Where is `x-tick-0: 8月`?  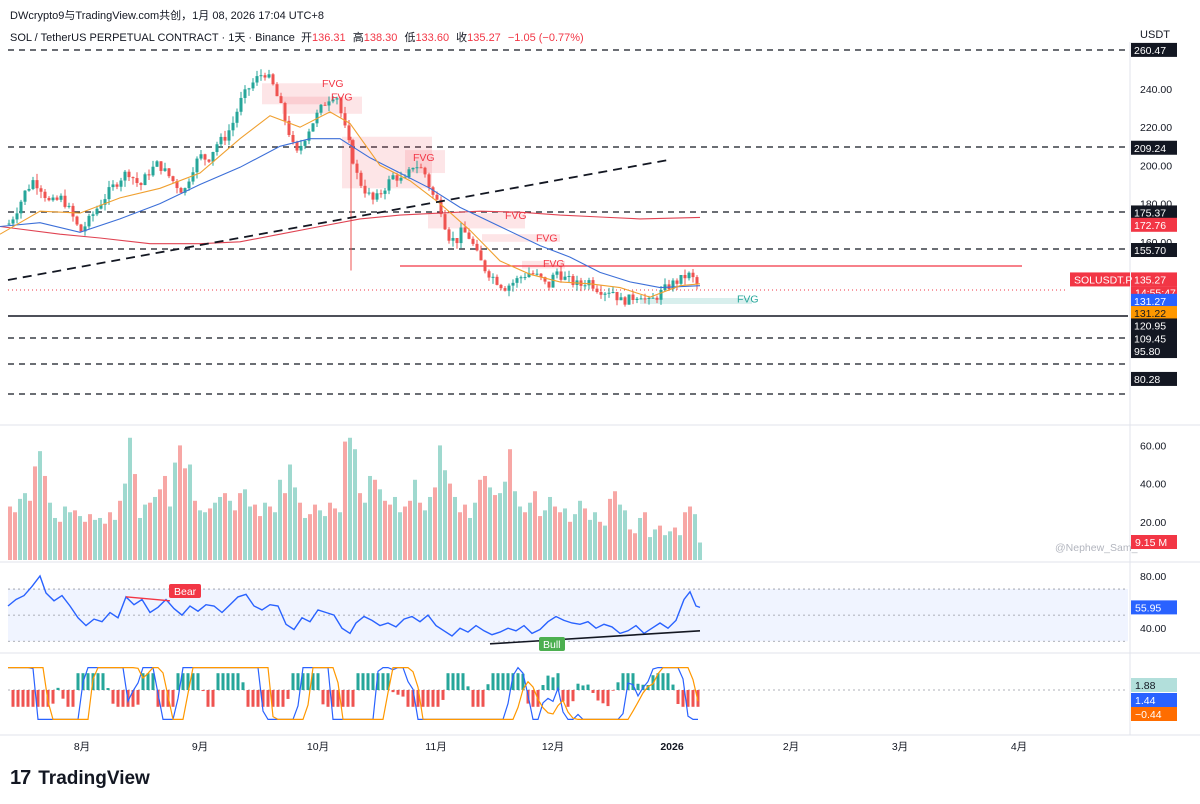
x-tick-0: 8月 is located at coordinates (82, 747).